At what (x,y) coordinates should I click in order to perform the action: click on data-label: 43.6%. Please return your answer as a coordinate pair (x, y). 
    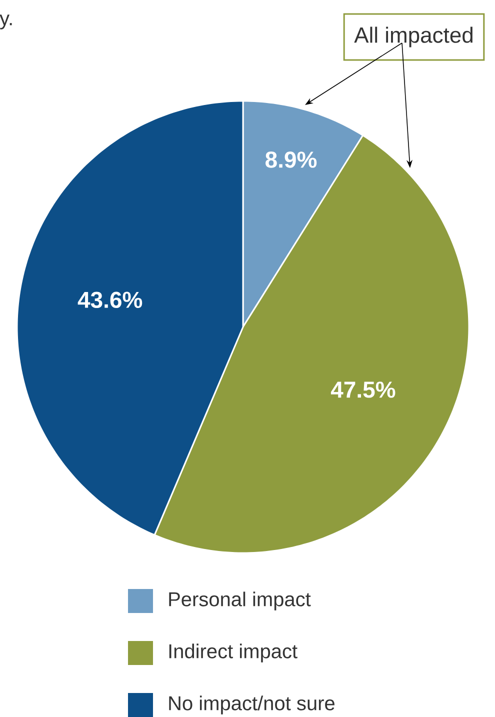
    Looking at the image, I should click on (110, 300).